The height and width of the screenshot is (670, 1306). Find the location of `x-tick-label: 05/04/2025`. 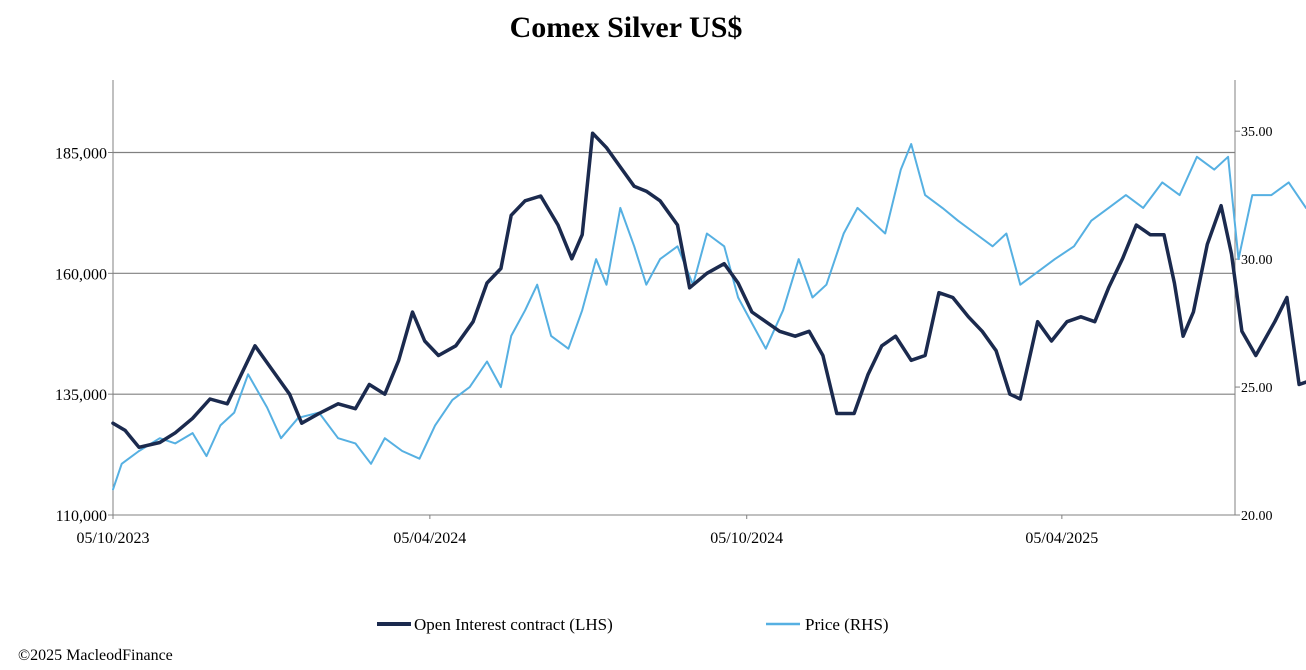

x-tick-label: 05/04/2025 is located at coordinates (1061, 538).